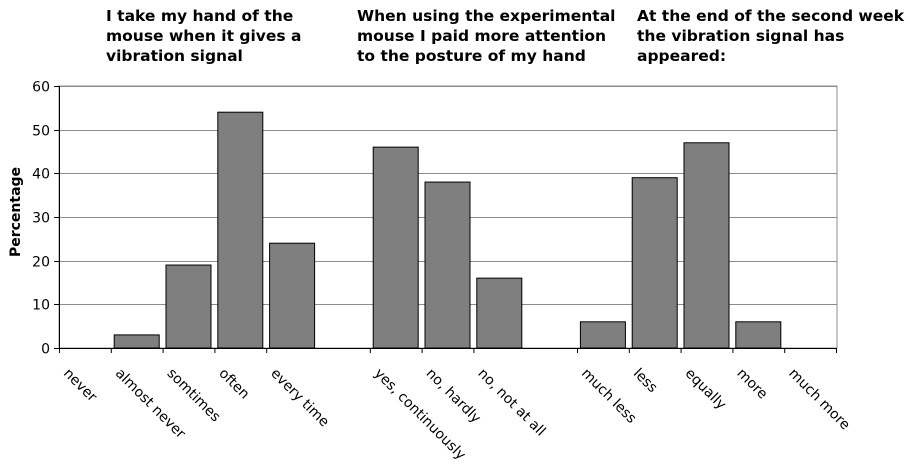  I want to click on y-tick-label: 50, so click(41, 132).